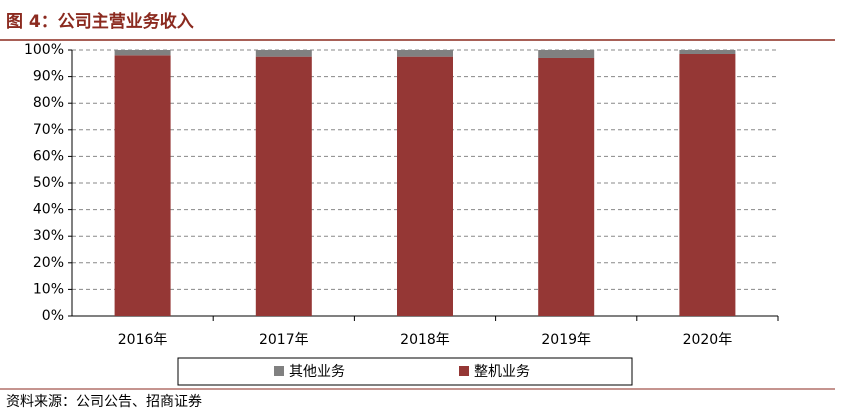 The image size is (848, 414). I want to click on source-note: 资料来源：公司公告、招商证券, so click(104, 402).